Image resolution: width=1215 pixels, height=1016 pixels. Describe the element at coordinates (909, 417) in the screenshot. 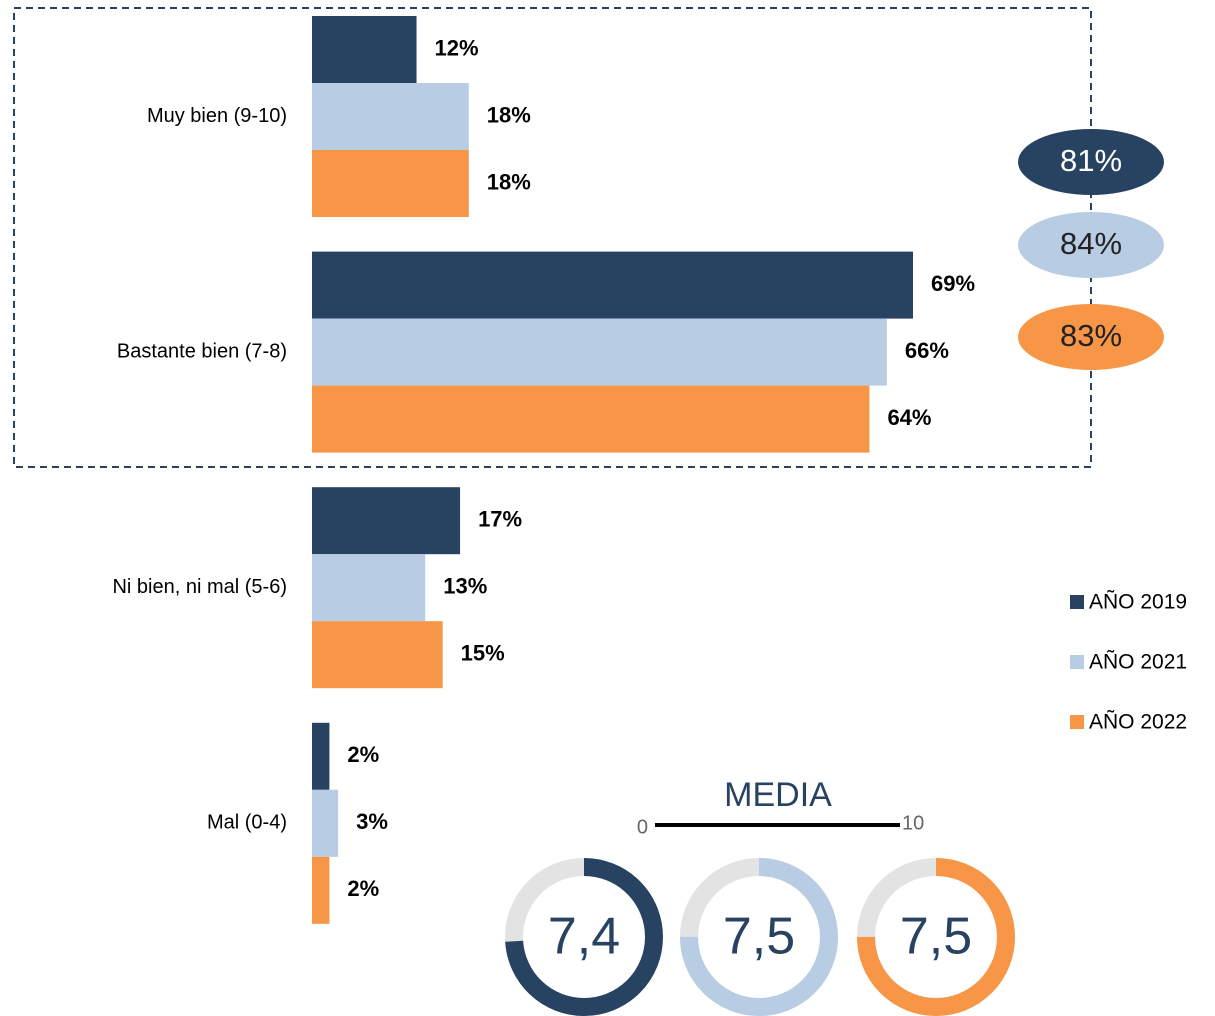

I see `value-label: 64%` at that location.